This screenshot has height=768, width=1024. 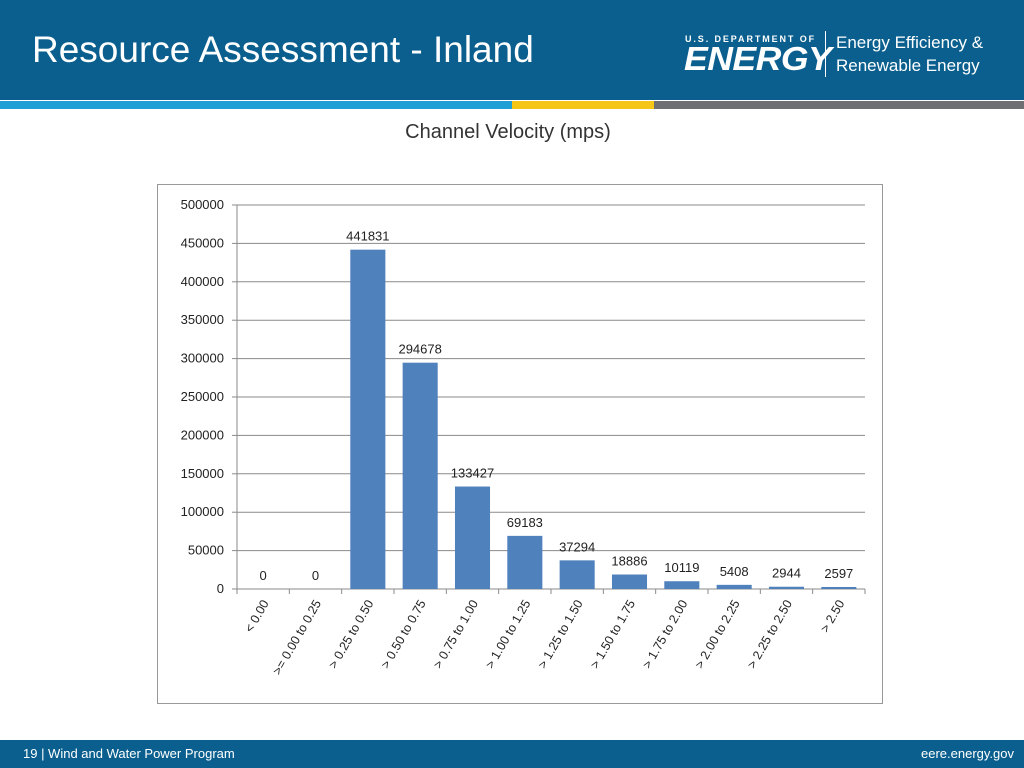 I want to click on x-tick-label: > 1.75 to 2.00, so click(x=665, y=634).